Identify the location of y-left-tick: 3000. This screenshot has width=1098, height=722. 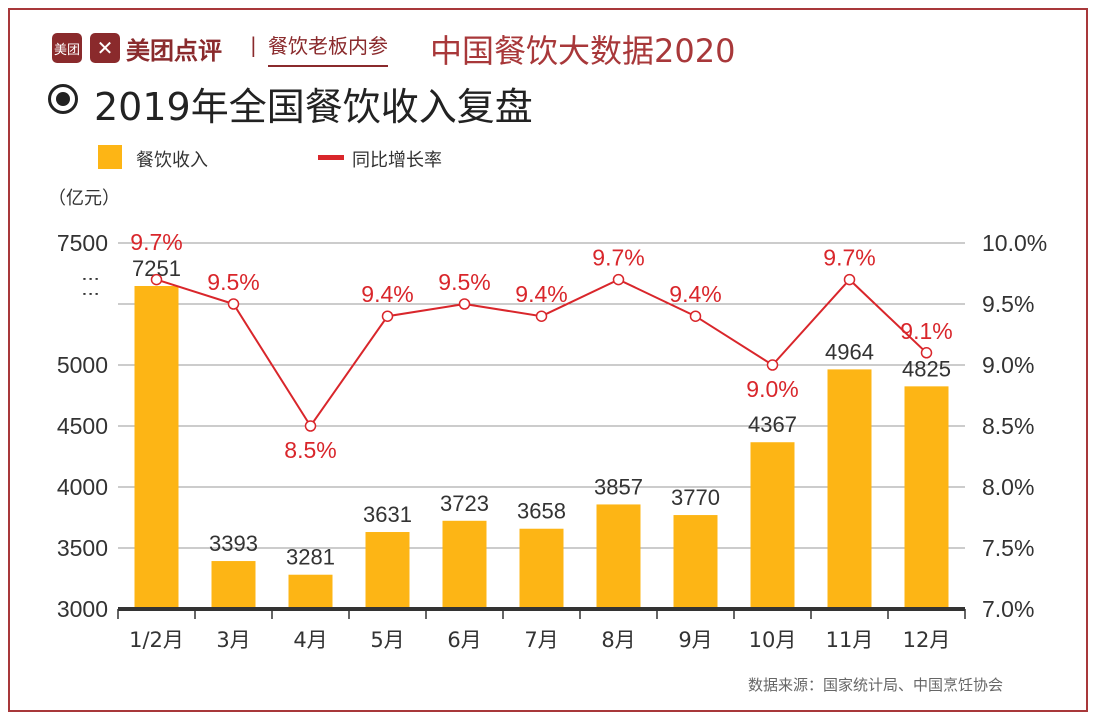
(82, 609).